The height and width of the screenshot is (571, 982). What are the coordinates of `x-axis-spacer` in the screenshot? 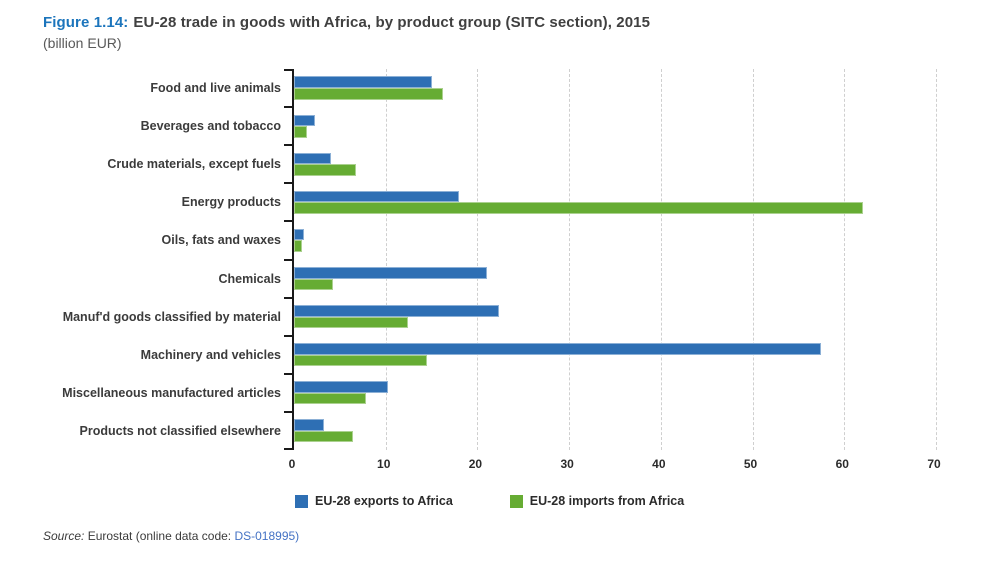 It's located at (167, 461).